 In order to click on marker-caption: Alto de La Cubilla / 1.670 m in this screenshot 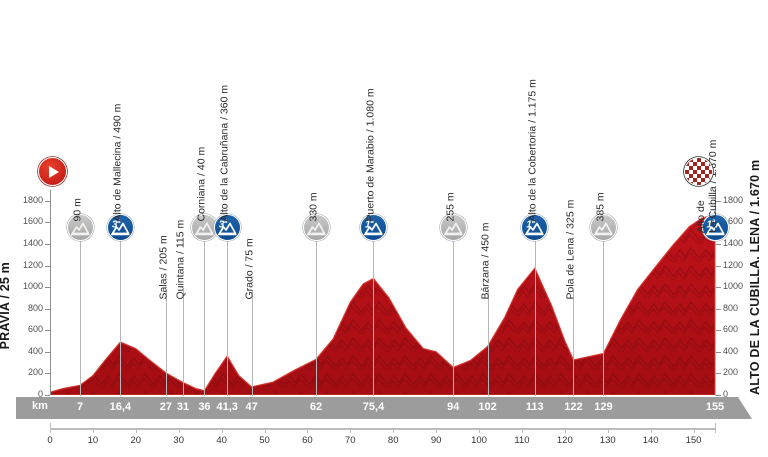, I will do `click(707, 186)`.